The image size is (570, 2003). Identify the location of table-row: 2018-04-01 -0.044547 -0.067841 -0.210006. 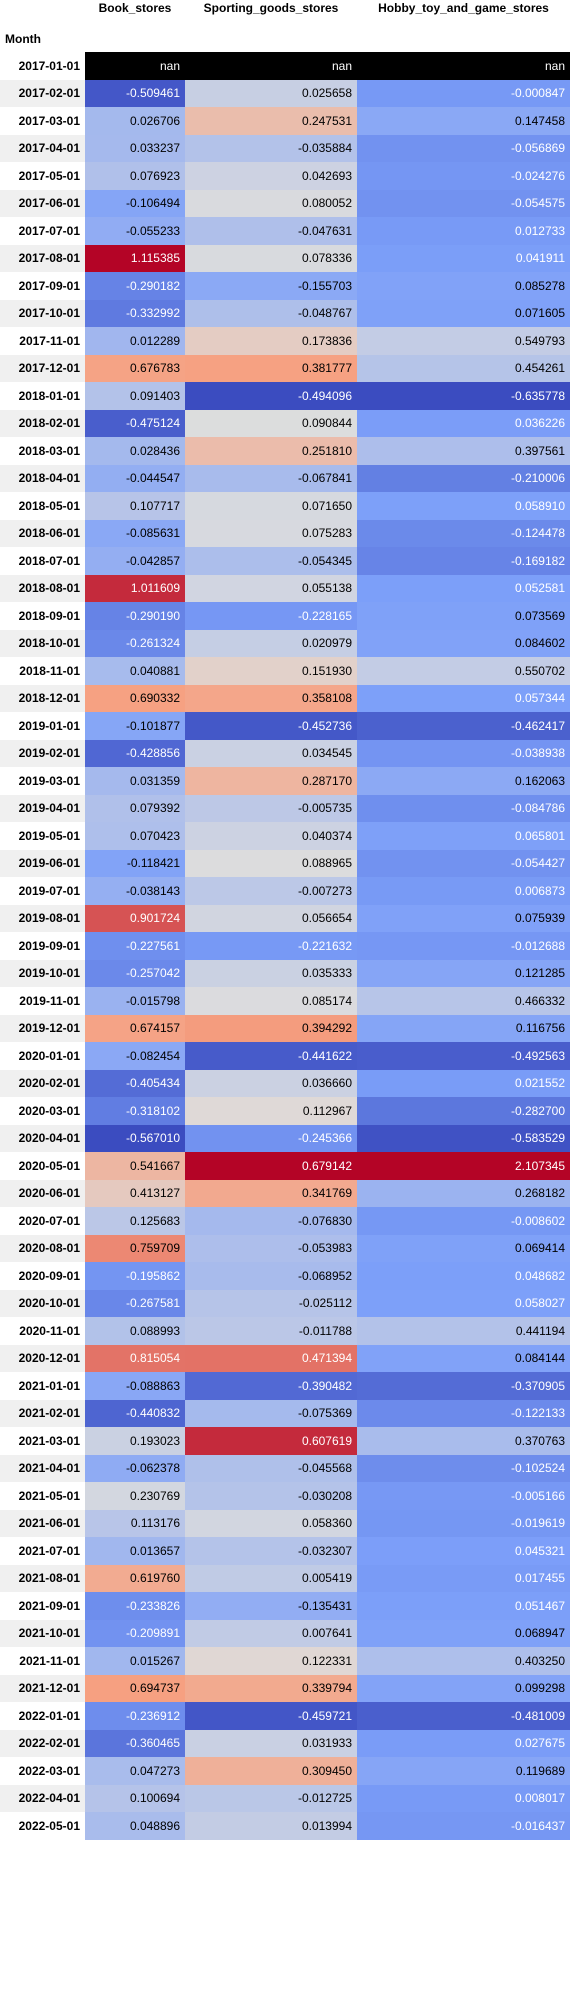
(285, 478).